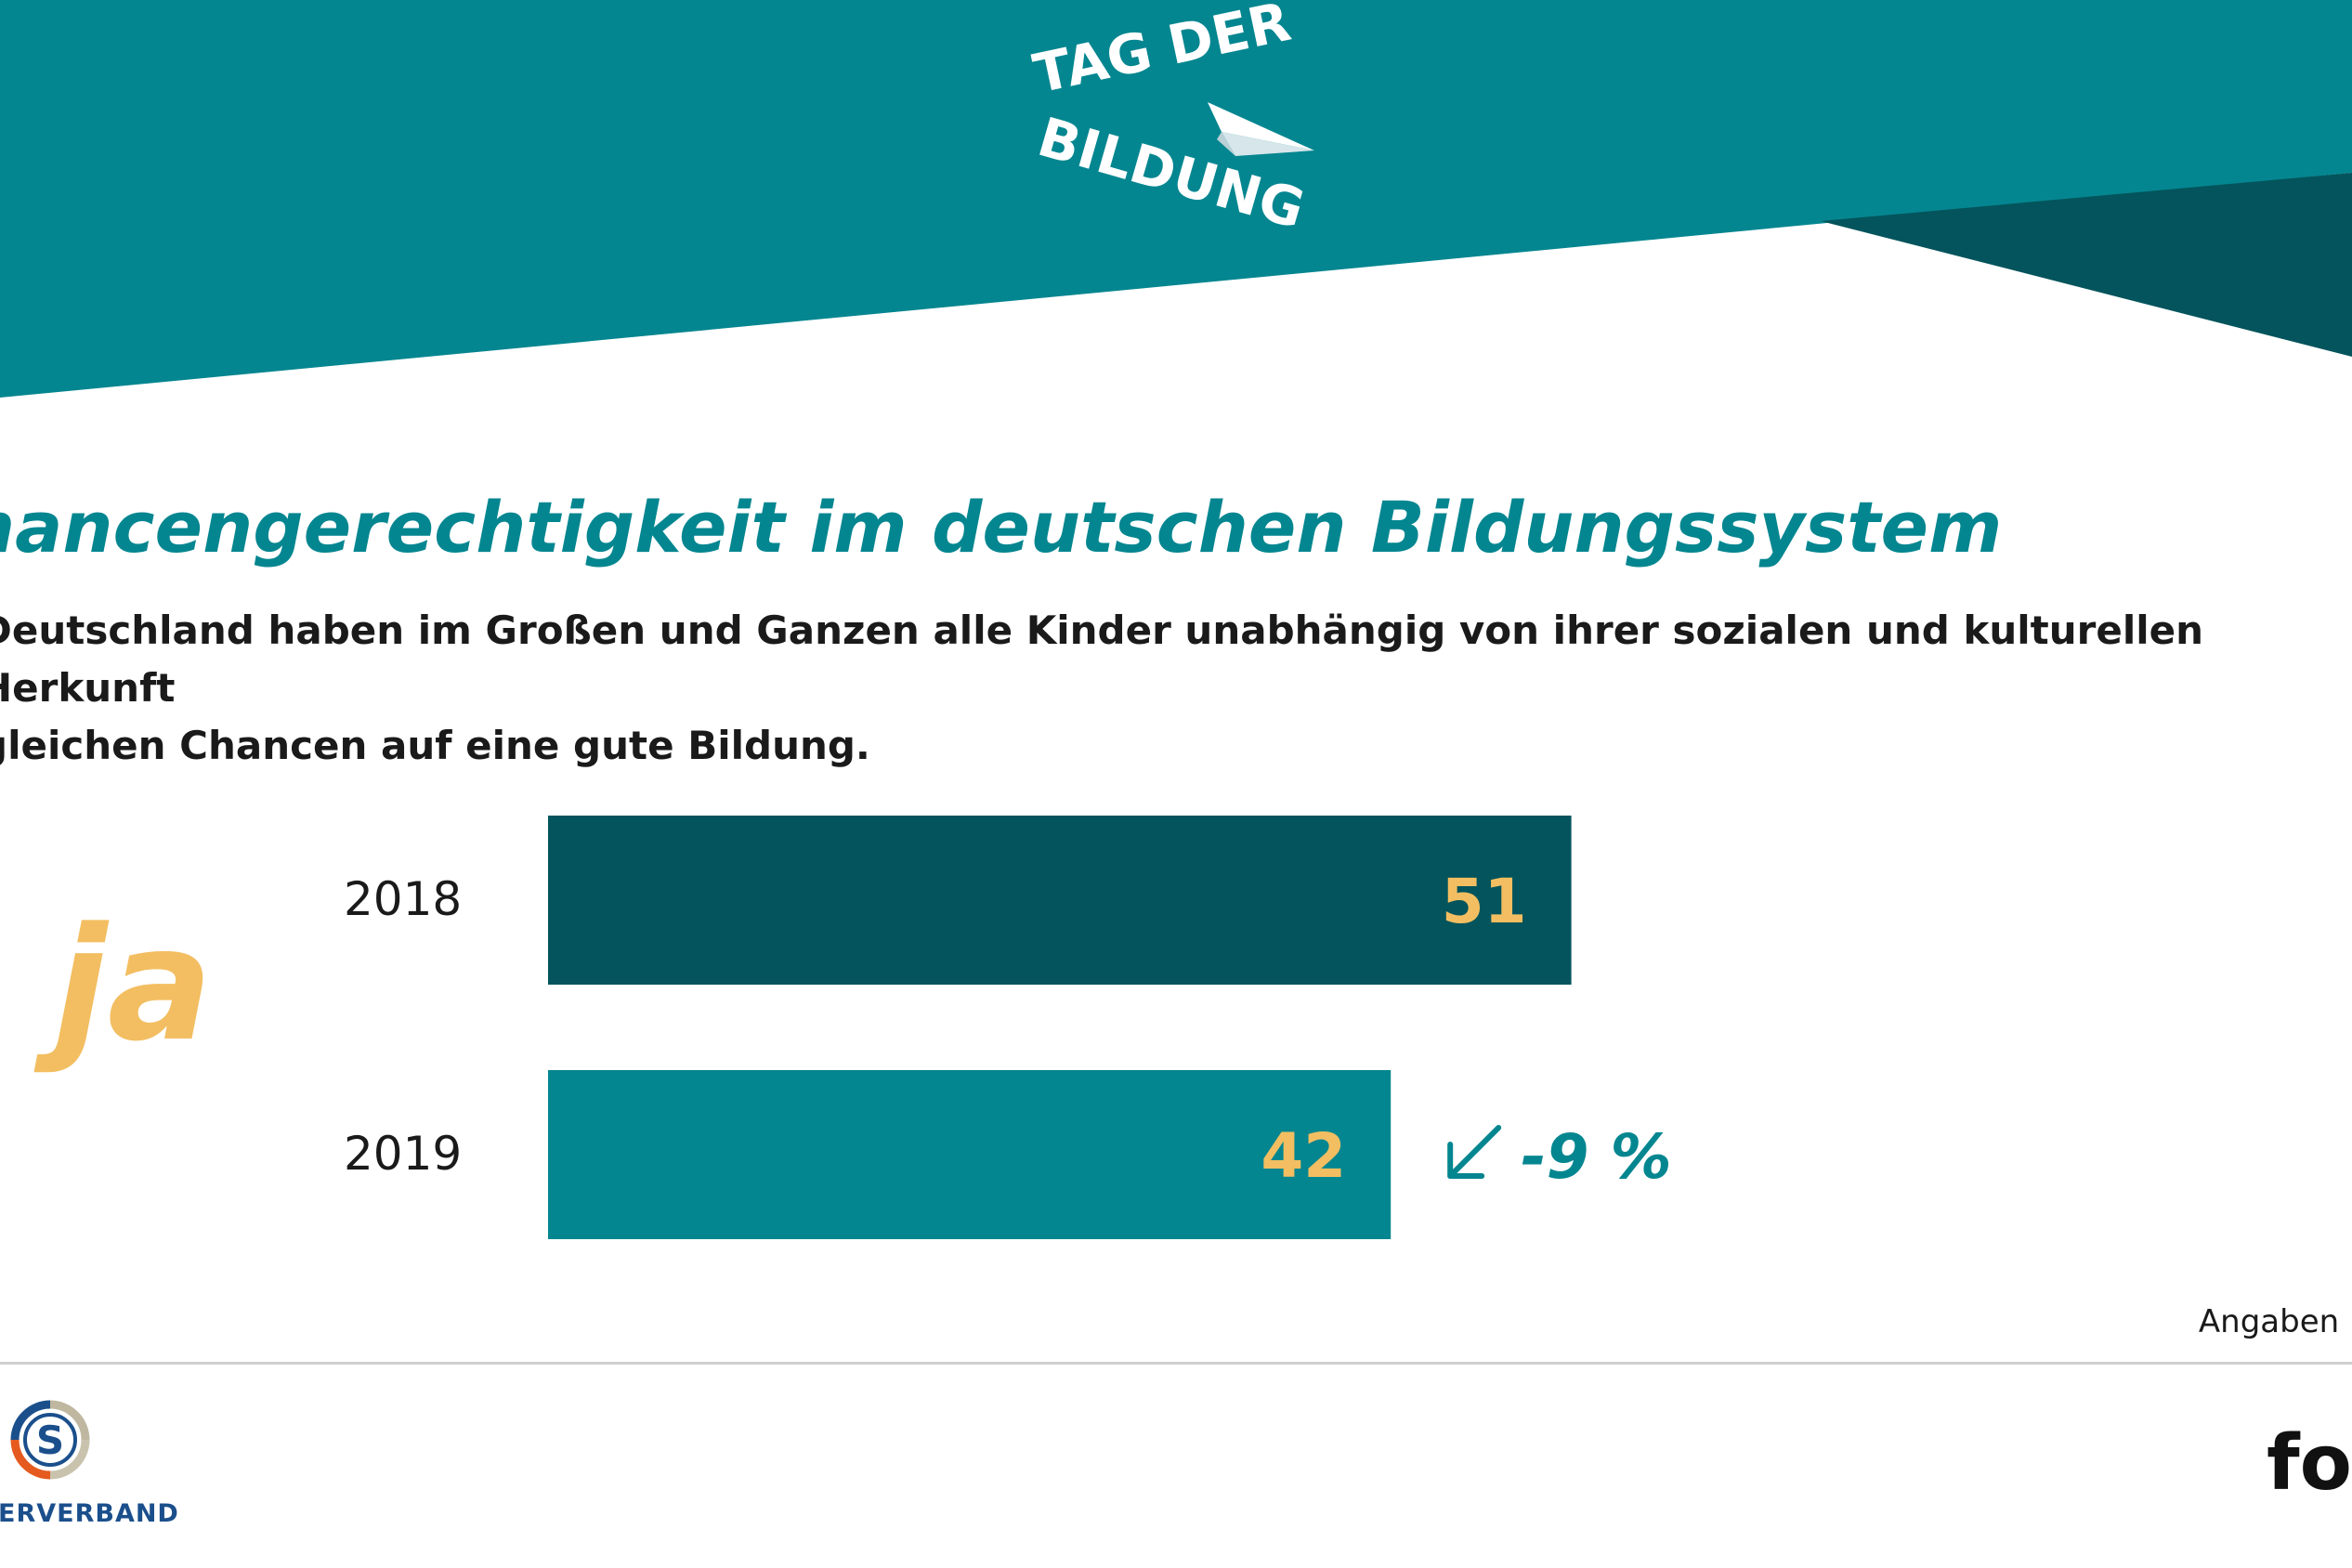  I want to click on bar-2019, so click(970, 1154).